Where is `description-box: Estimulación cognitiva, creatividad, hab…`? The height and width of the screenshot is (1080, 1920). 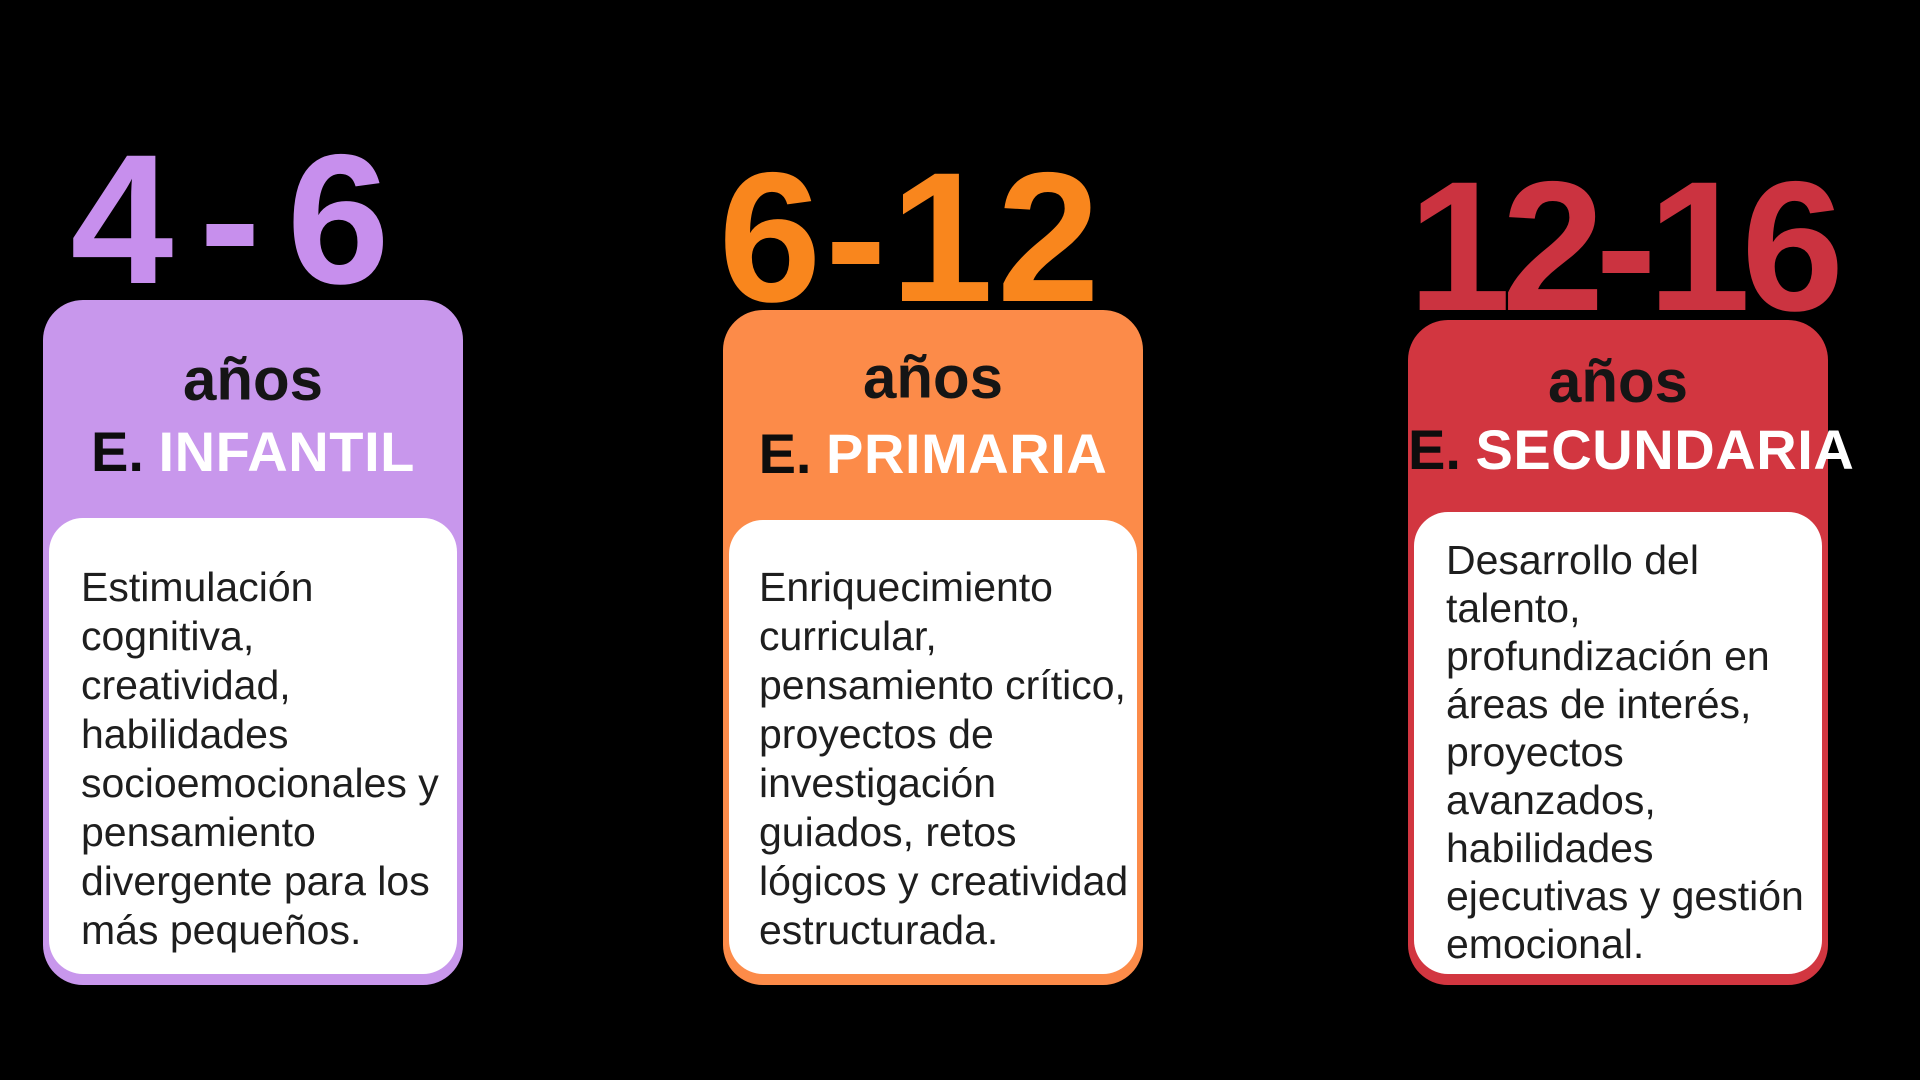
description-box: Estimulación cognitiva, creatividad, hab… is located at coordinates (253, 746).